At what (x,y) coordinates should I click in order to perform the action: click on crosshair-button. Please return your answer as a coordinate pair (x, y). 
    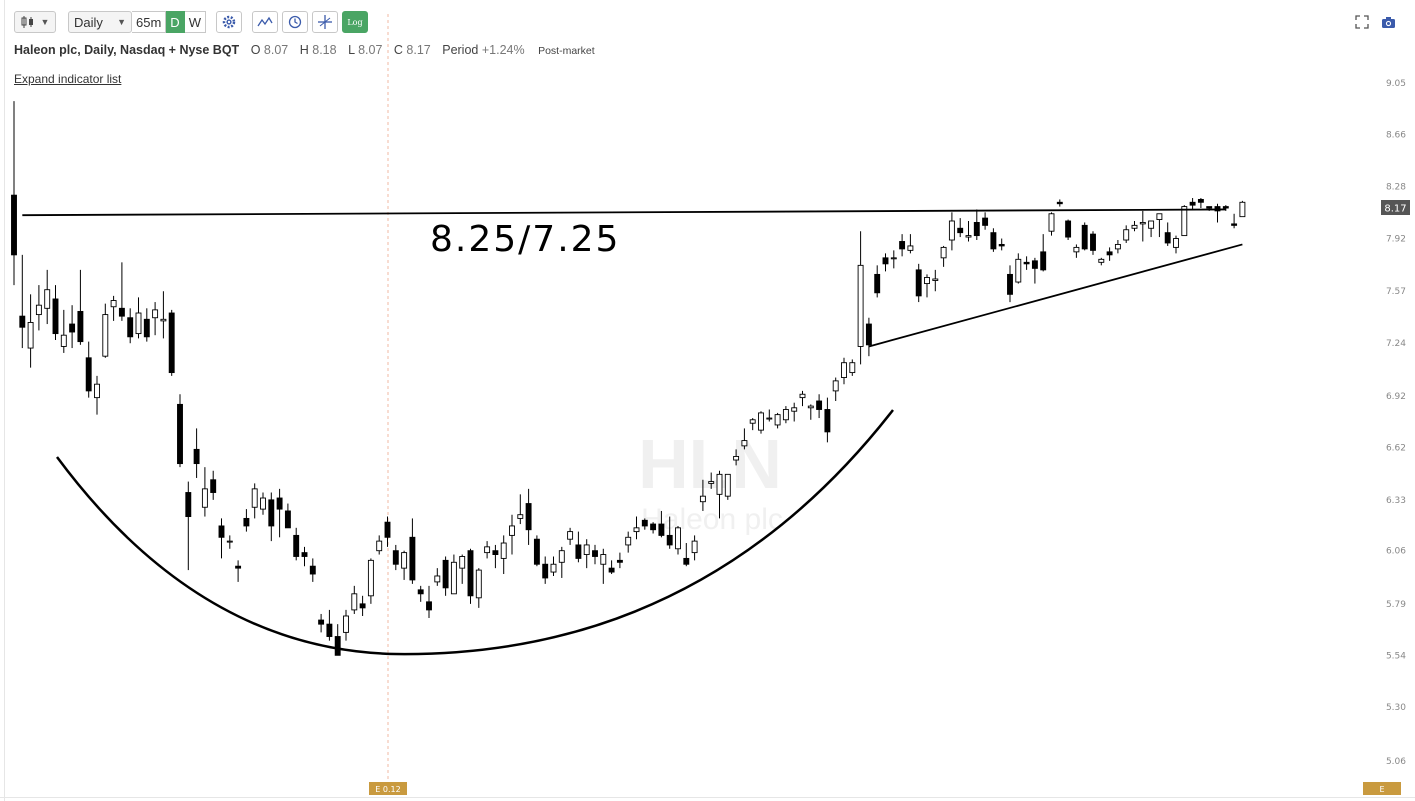
    Looking at the image, I should click on (324, 22).